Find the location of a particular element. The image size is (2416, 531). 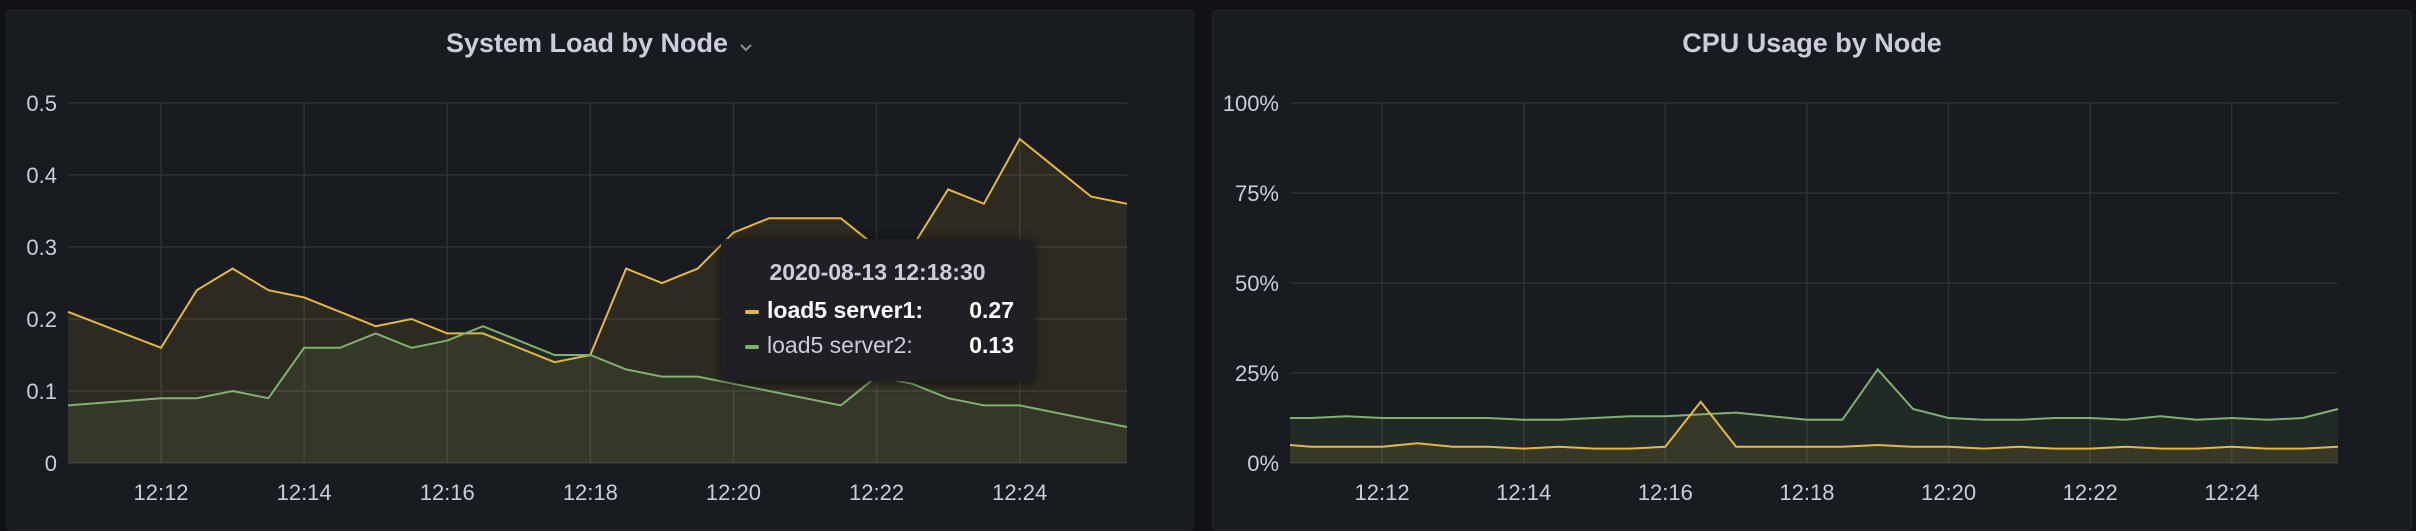

tooltip-row-server2: load5 server2: 0.13 is located at coordinates (879, 345).